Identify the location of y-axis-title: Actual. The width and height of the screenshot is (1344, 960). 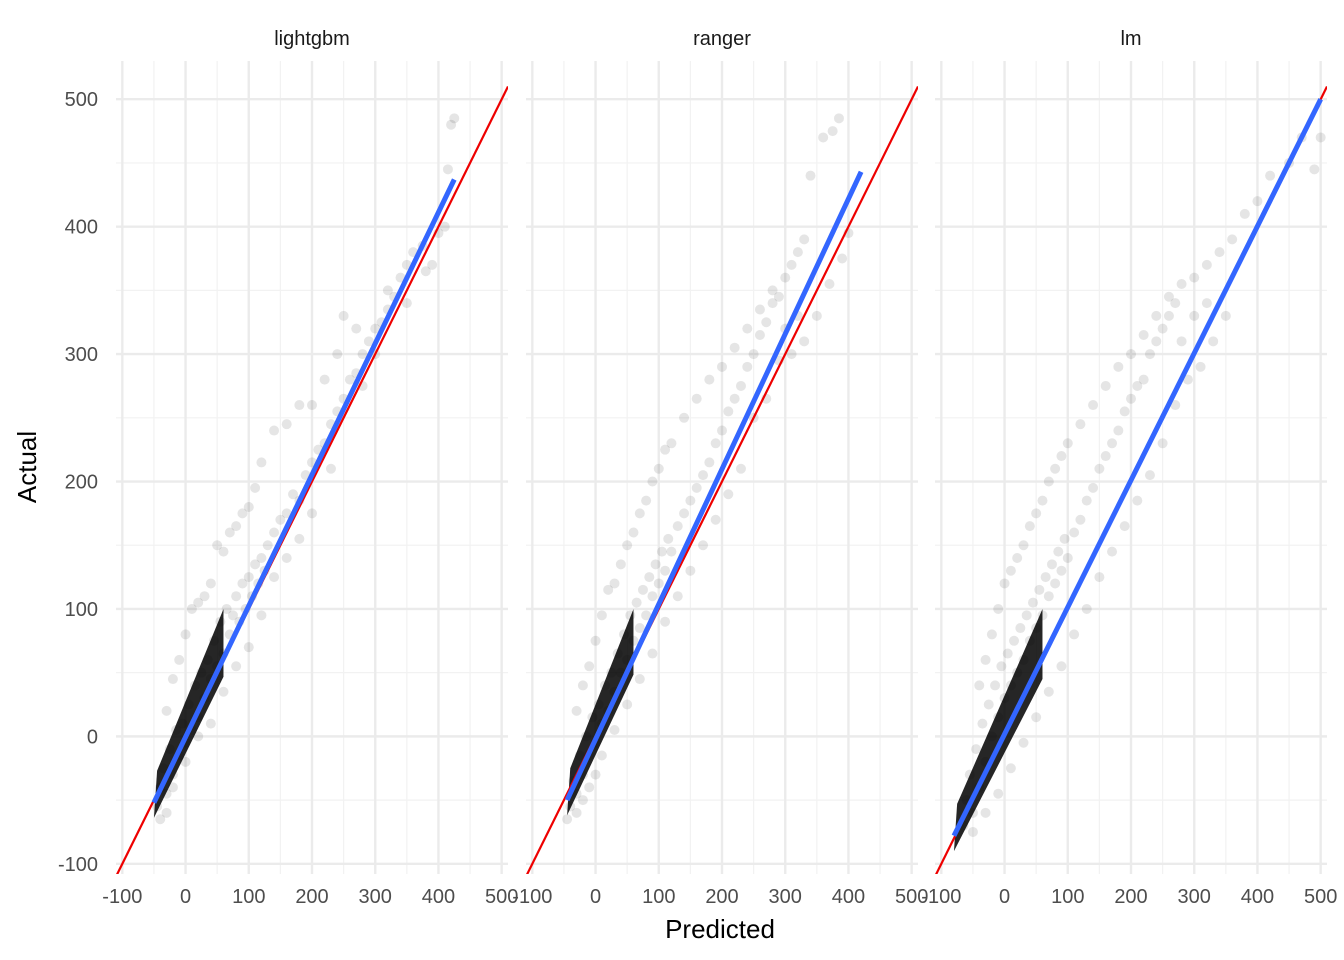
(27, 467).